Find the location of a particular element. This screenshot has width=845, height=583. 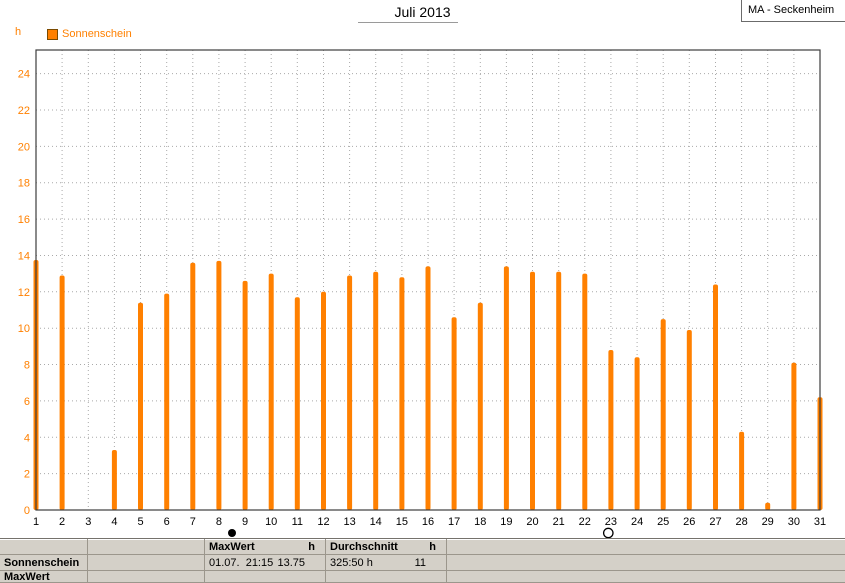

next-section-label: MaxWert is located at coordinates (27, 577).